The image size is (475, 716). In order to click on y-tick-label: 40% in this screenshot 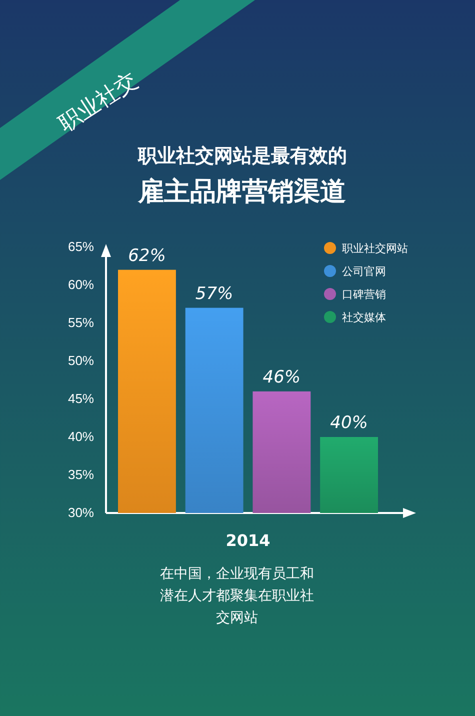, I will do `click(81, 436)`.